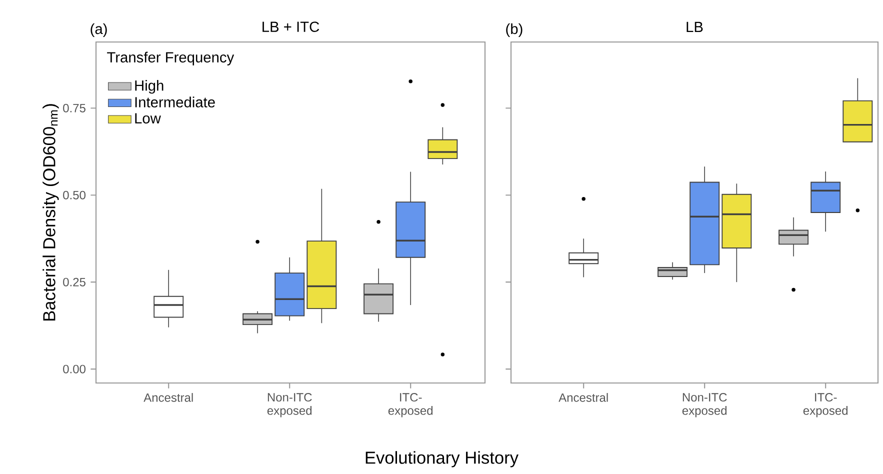 This screenshot has height=474, width=883. Describe the element at coordinates (74, 282) in the screenshot. I see `y-tick-label: 0.25` at that location.